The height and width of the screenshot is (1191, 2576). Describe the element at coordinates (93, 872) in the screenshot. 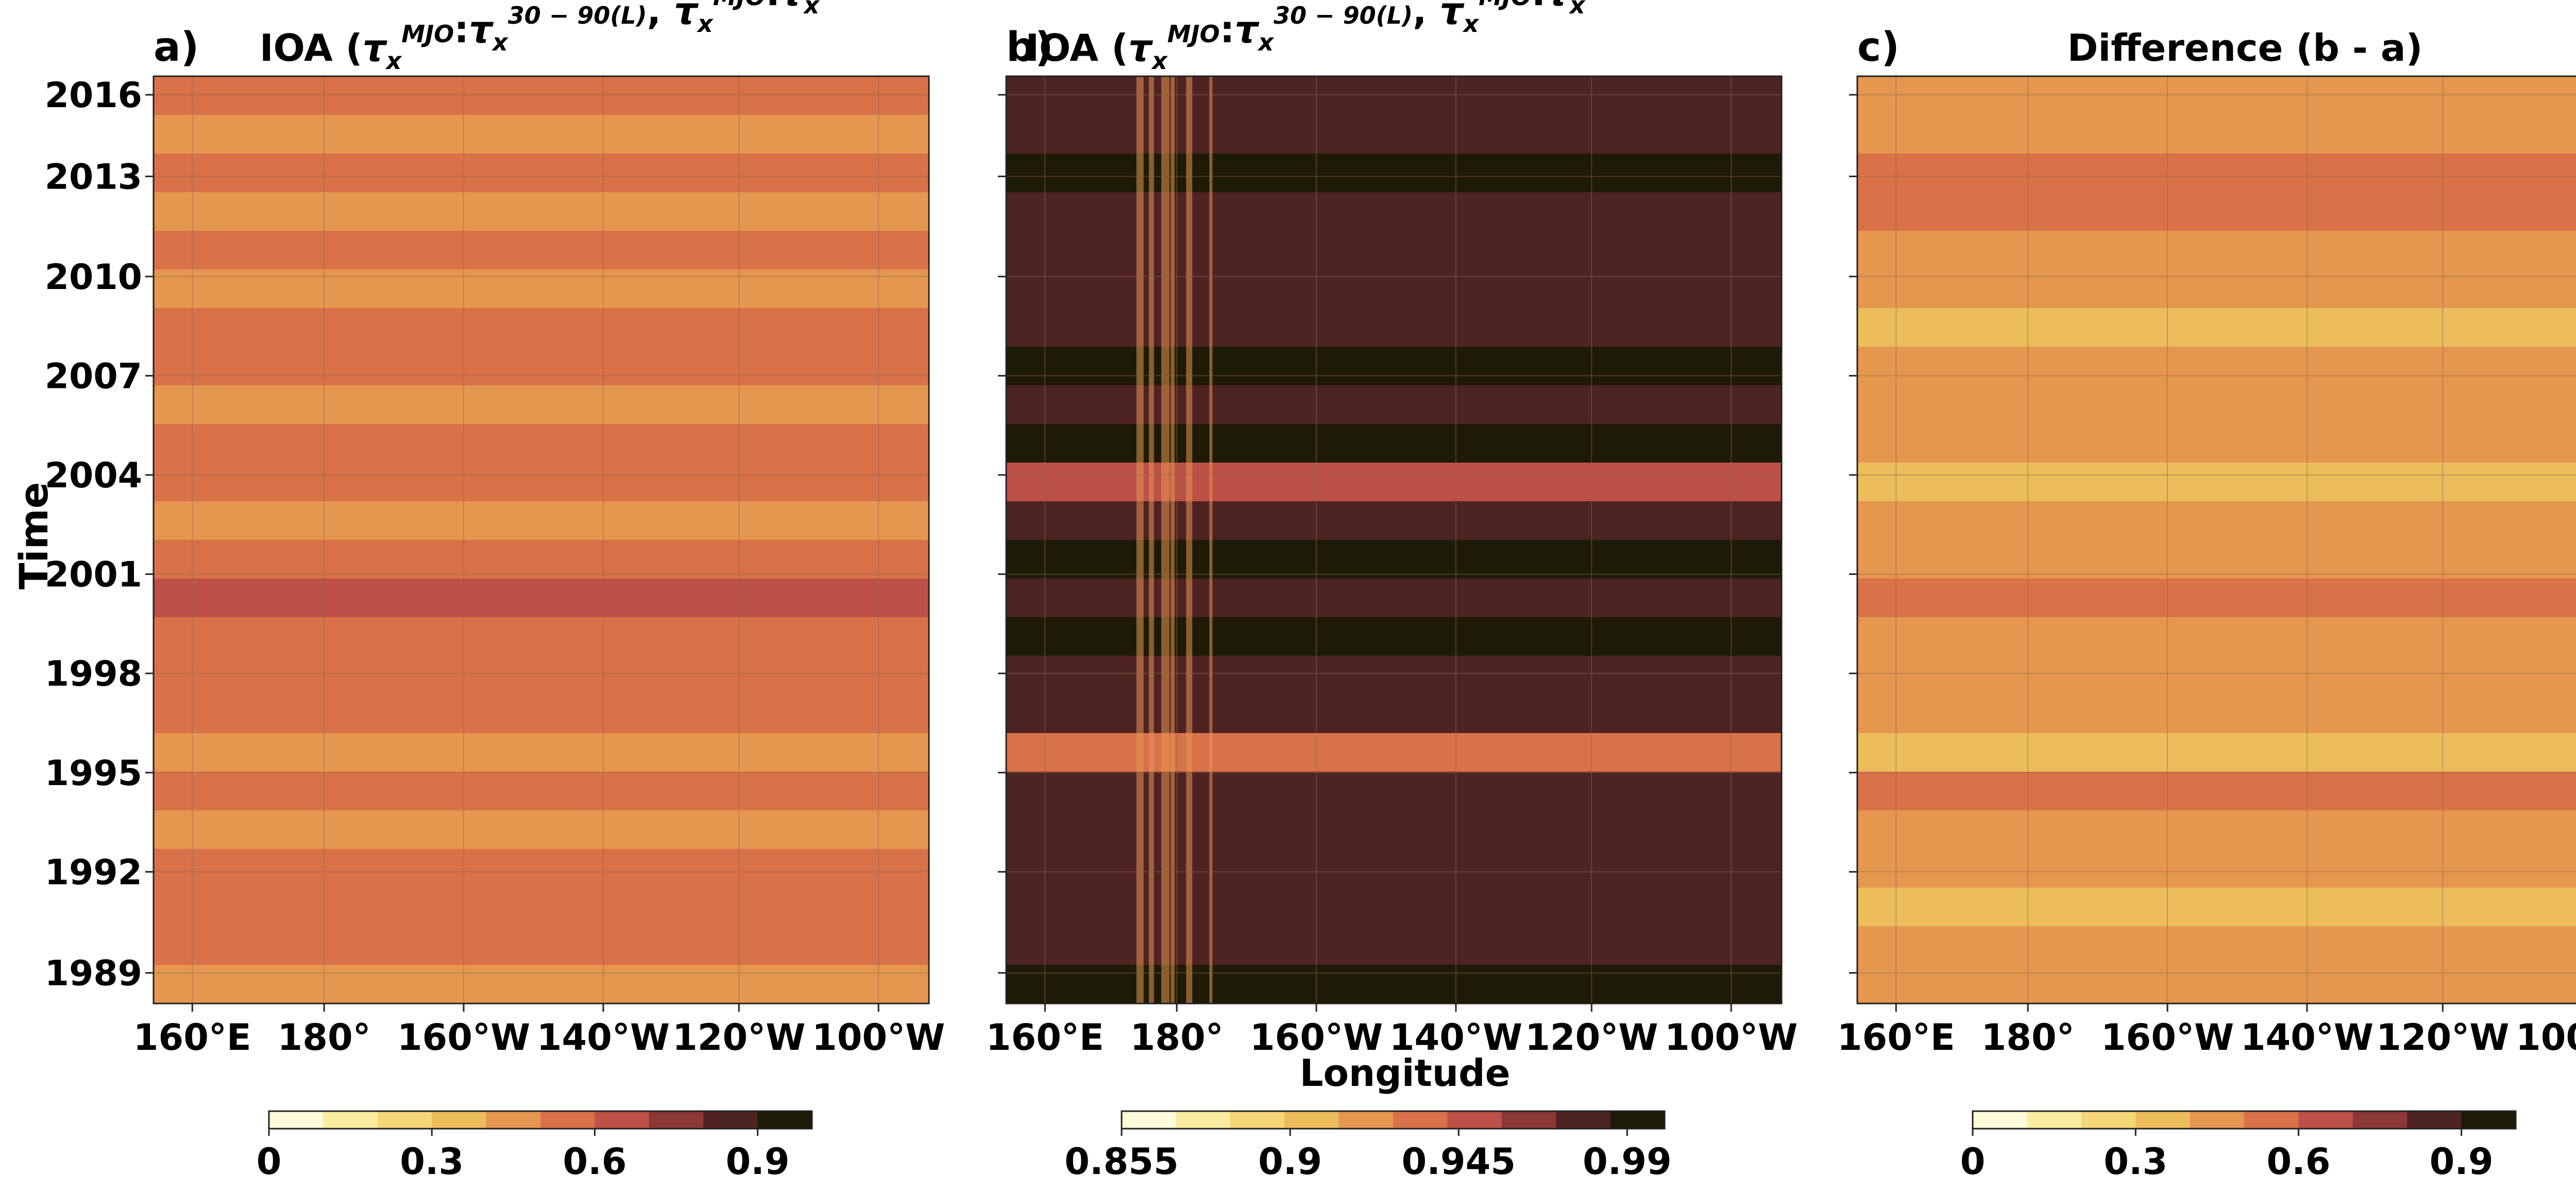

I see `y-tick-label: 1992` at that location.